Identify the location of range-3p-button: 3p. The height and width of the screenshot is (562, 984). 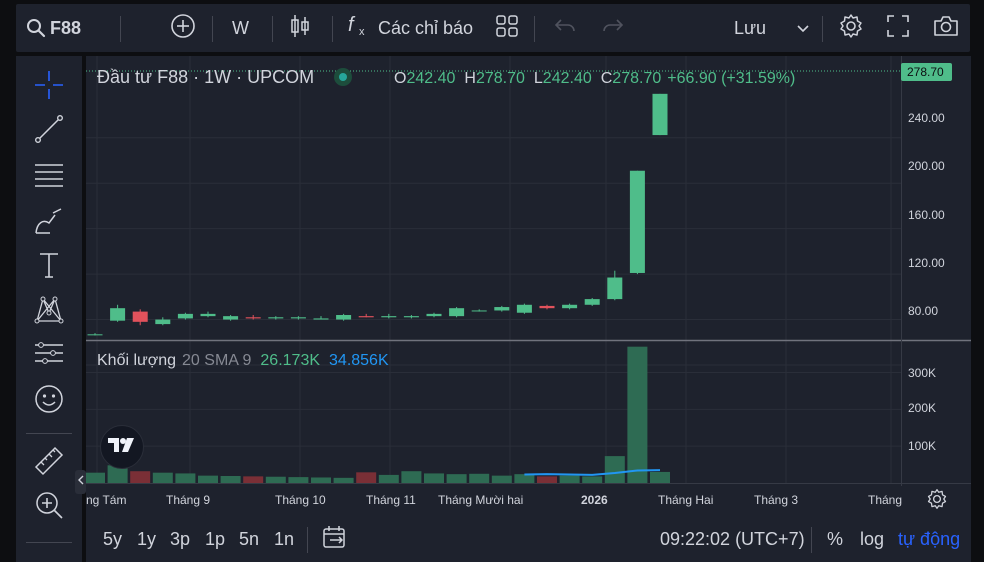
(180, 539).